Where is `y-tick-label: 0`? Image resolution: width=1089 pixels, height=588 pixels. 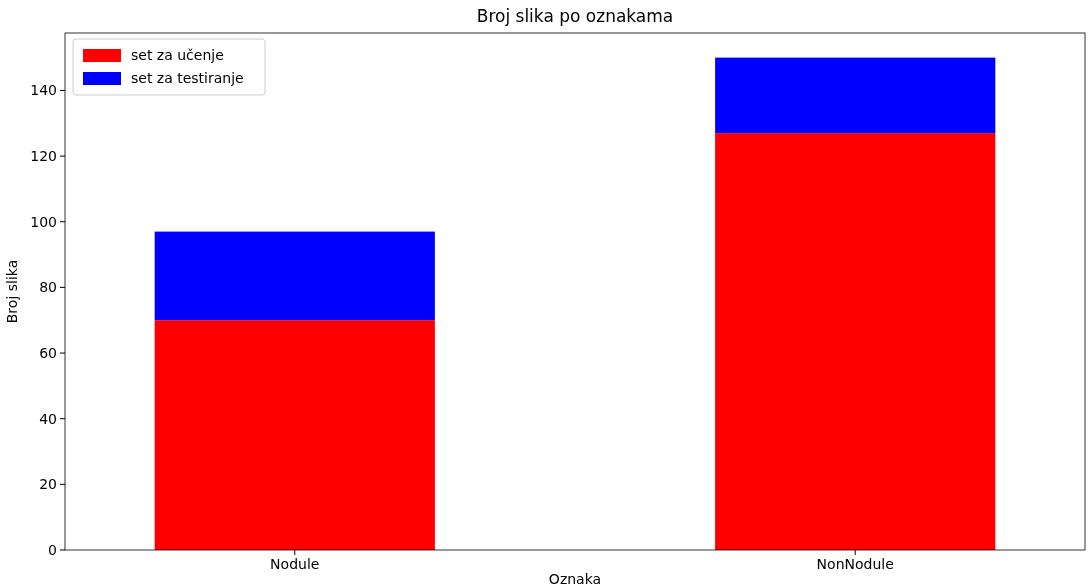
y-tick-label: 0 is located at coordinates (52, 549).